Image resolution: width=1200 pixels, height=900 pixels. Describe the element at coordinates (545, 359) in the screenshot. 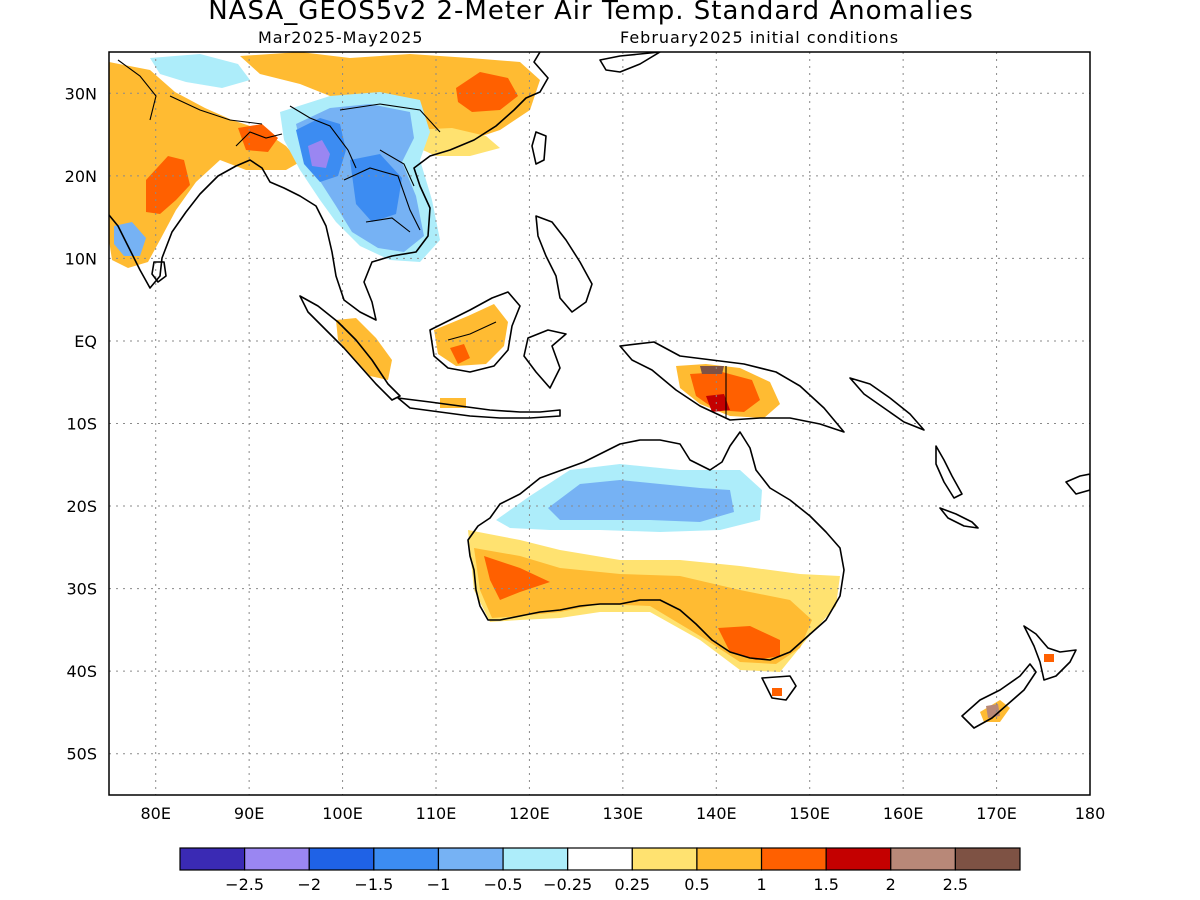

I see `sulawesi-coastline` at that location.